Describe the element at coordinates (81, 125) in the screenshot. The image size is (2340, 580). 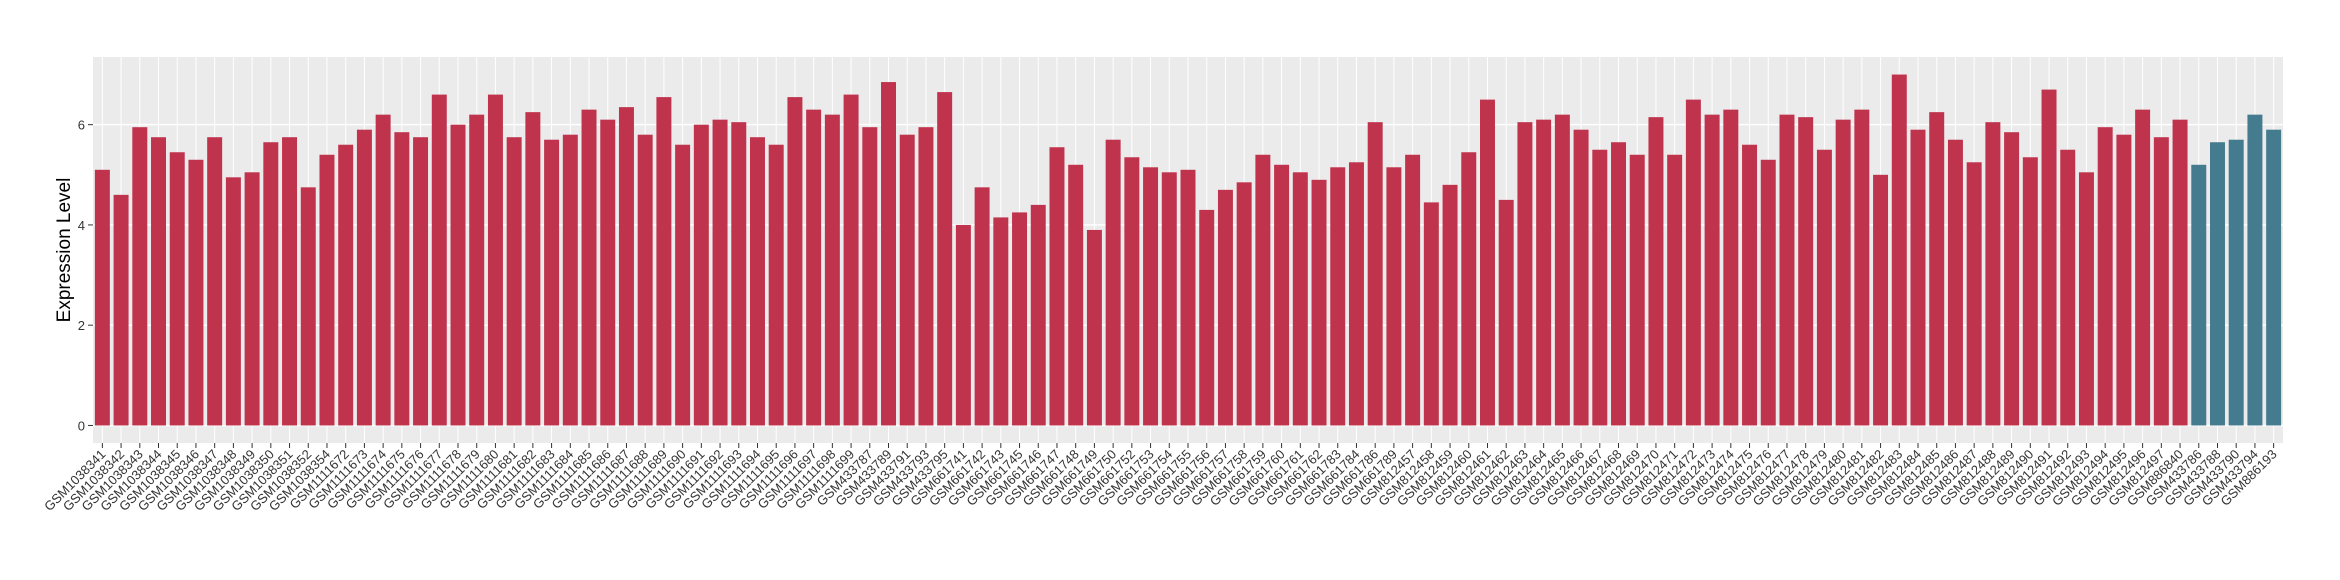
I see `y-tick-label: 6` at that location.